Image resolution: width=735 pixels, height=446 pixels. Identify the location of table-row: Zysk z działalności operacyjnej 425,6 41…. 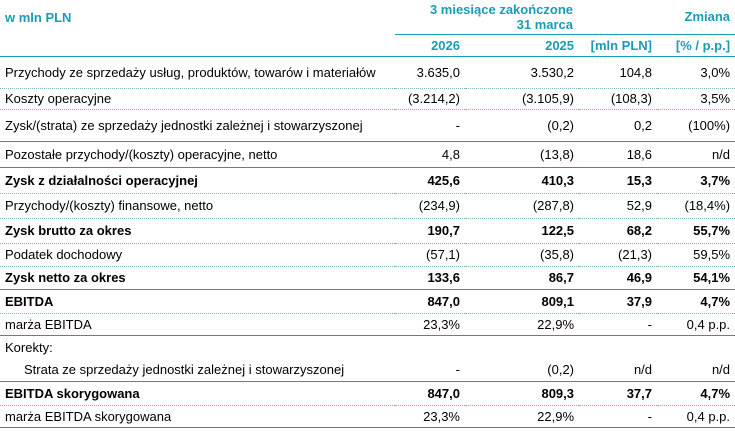
(367, 180).